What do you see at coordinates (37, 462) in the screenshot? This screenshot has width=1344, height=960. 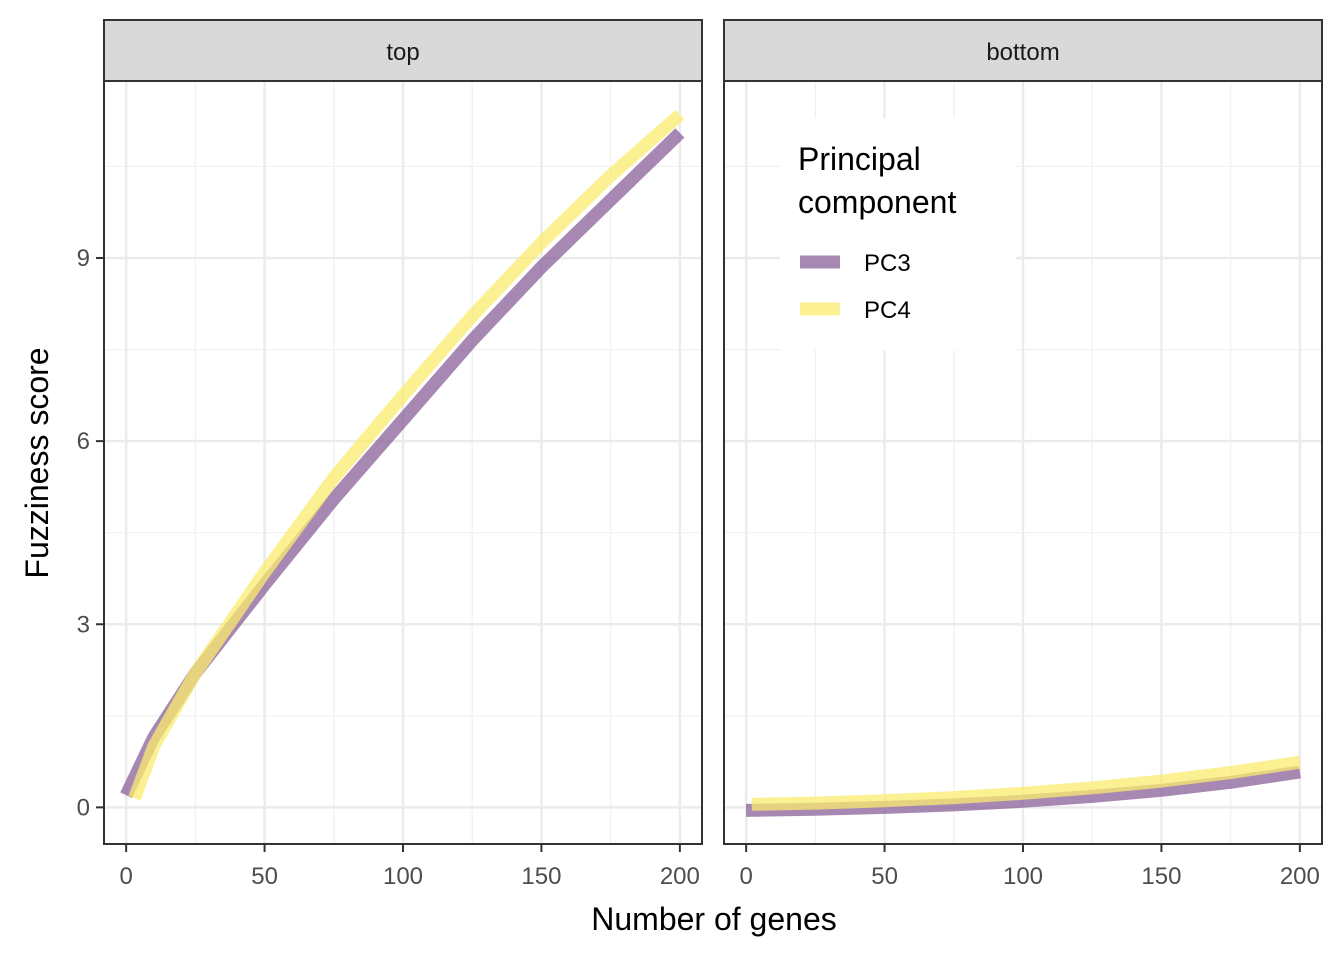 I see `y-axis-title: Fuzziness score` at bounding box center [37, 462].